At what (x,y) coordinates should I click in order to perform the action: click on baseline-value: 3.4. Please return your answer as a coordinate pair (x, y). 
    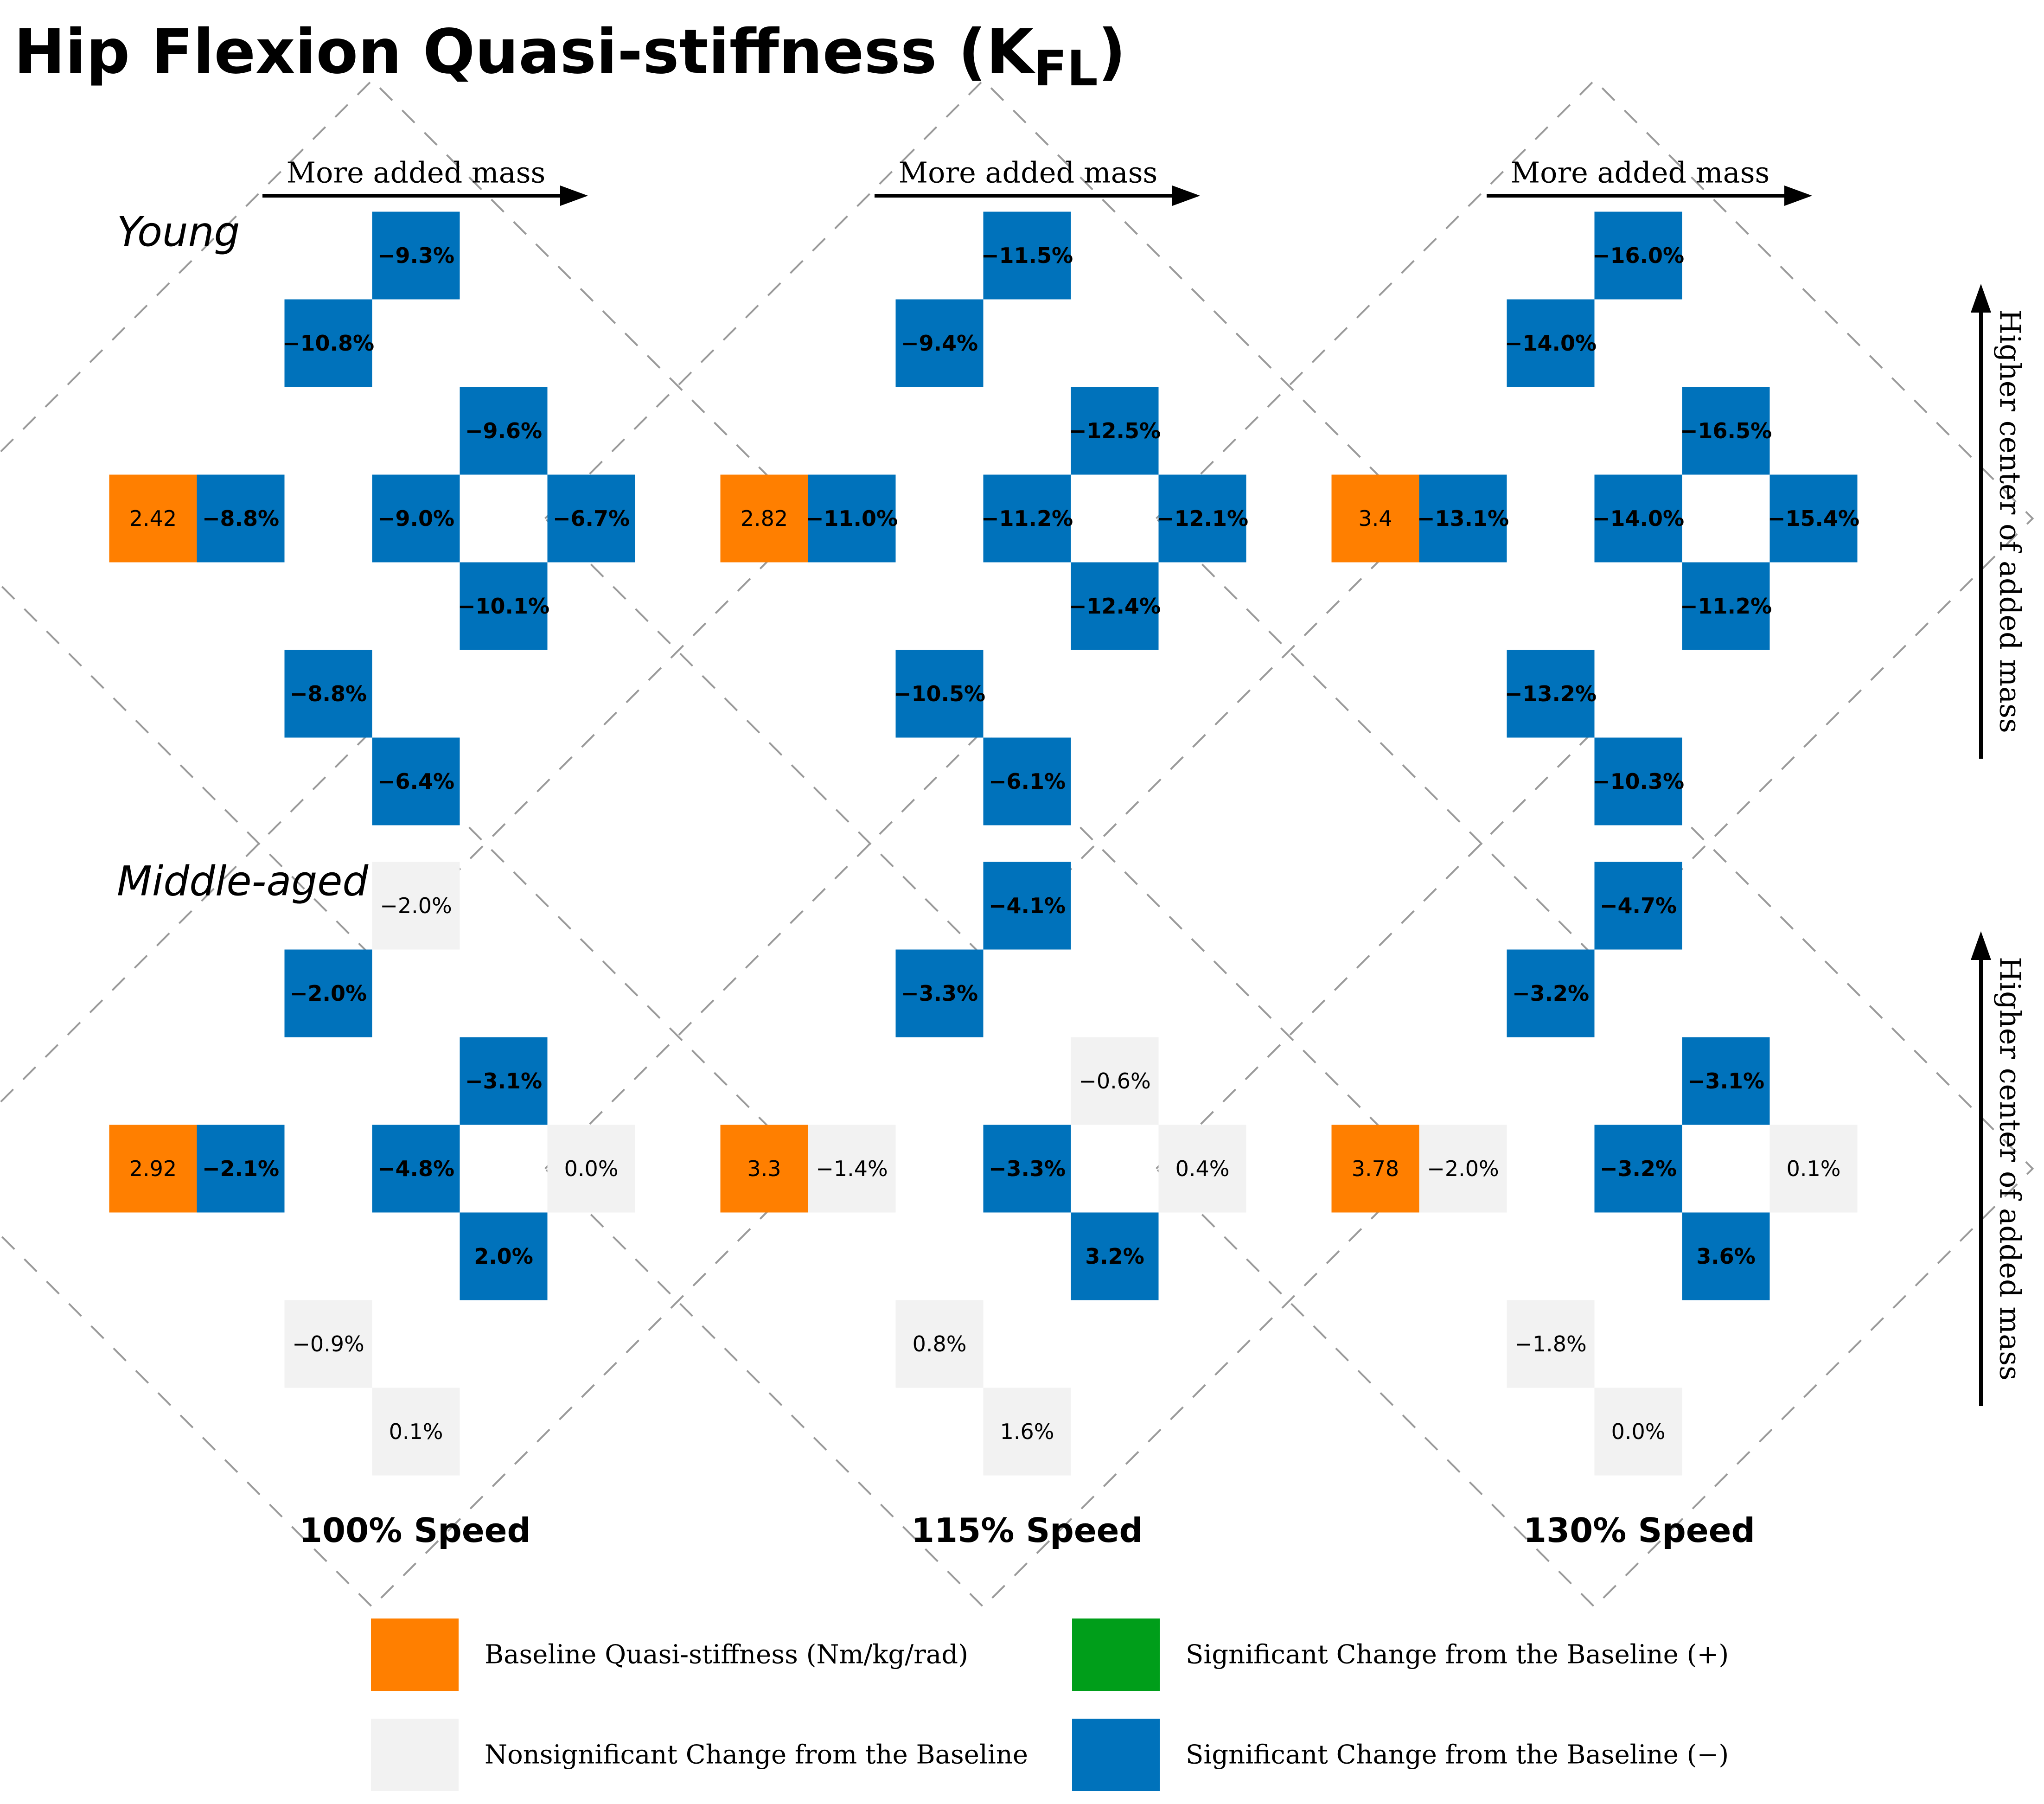
    Looking at the image, I should click on (1375, 518).